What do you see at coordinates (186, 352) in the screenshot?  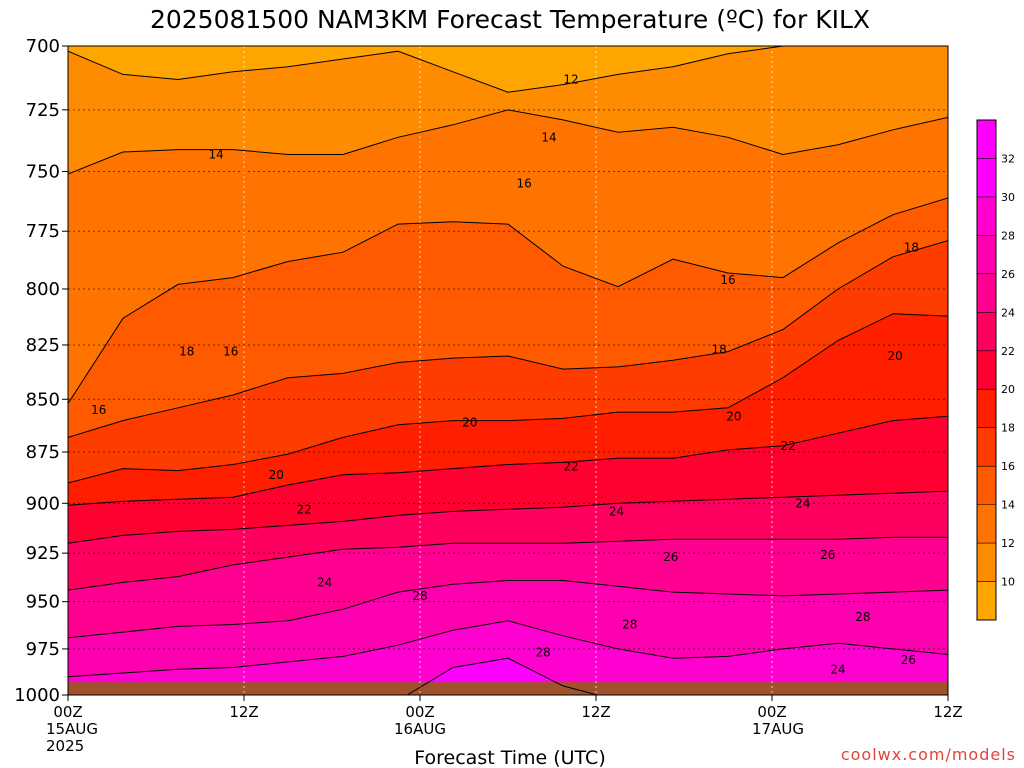 I see `contour-label-7: 18` at bounding box center [186, 352].